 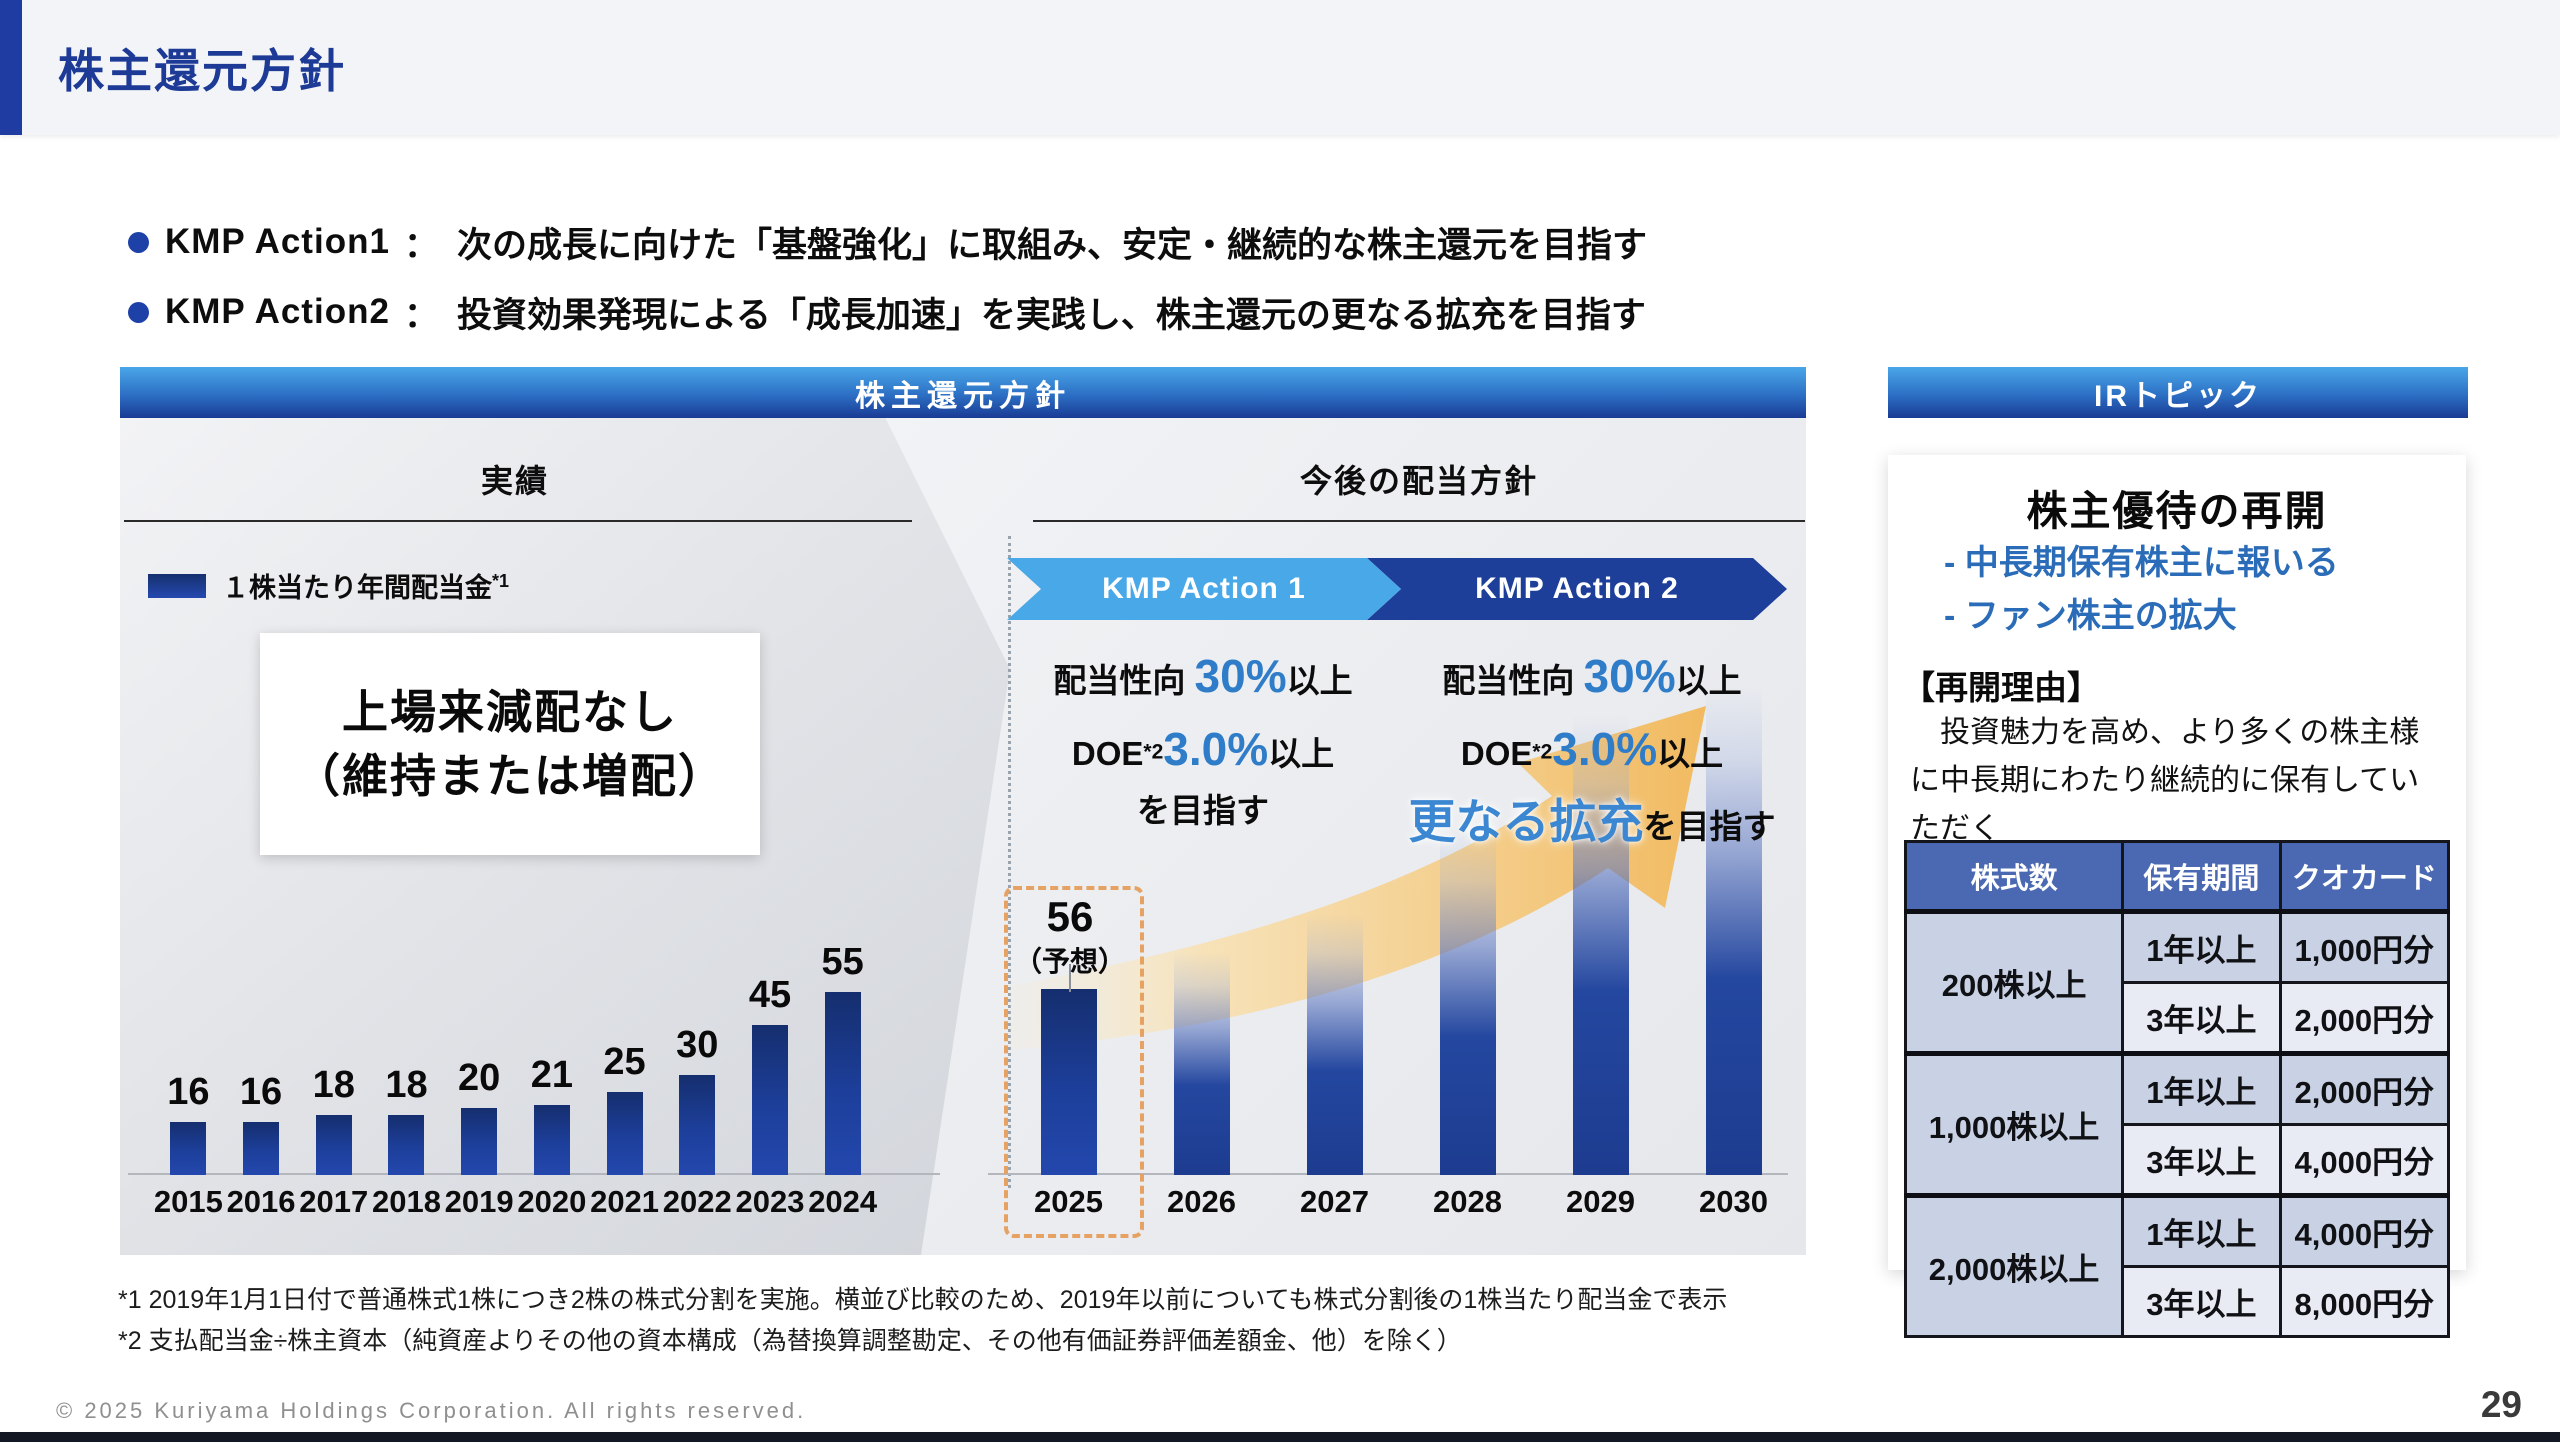 I want to click on dividend-bar-2021, so click(x=624, y=1133).